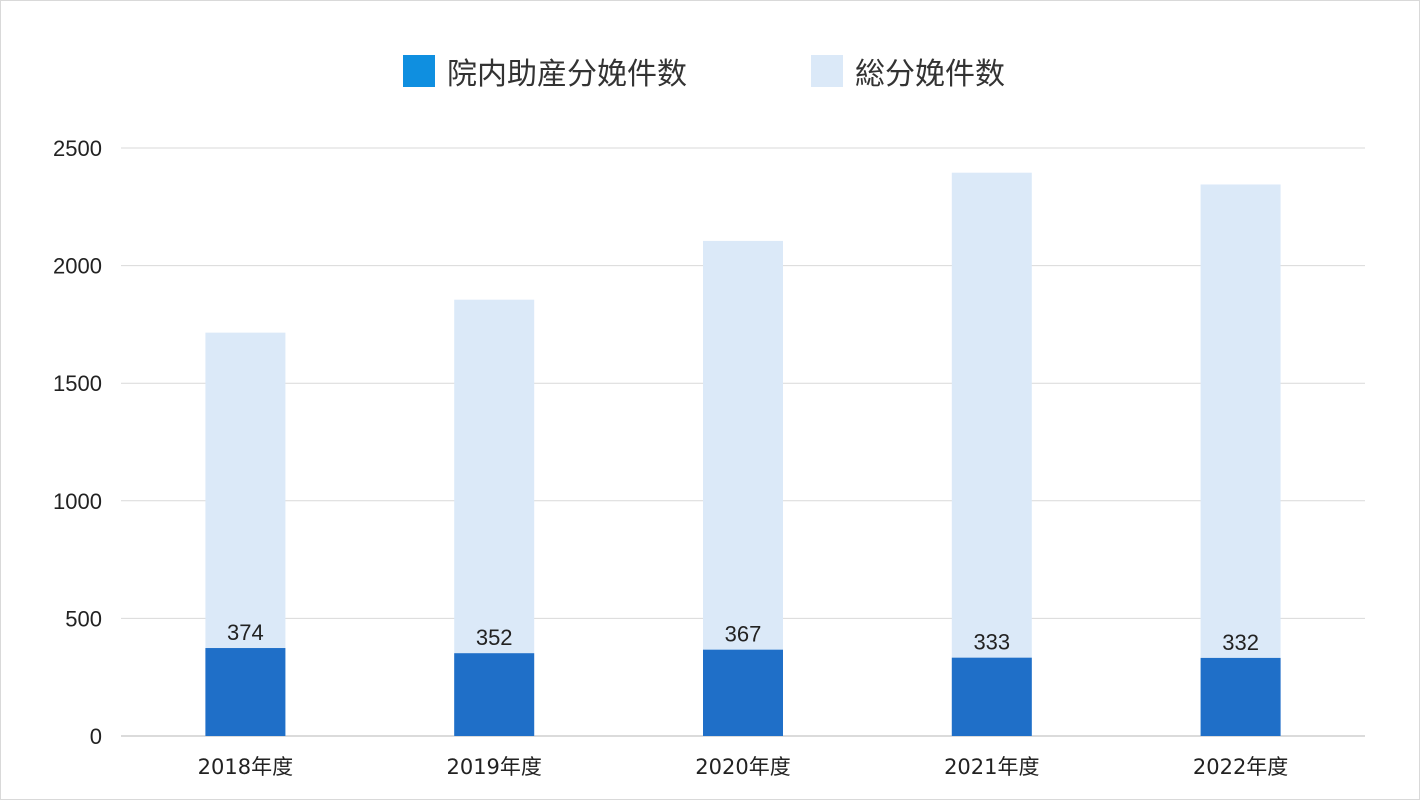  I want to click on data-labels: 374 352 367 333 332, so click(743, 637).